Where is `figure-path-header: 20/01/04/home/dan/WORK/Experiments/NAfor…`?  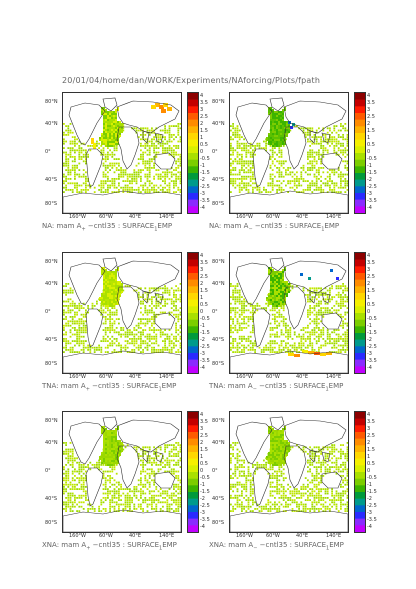
figure-path-header: 20/01/04/home/dan/WORK/Experiments/NAfor… is located at coordinates (191, 80).